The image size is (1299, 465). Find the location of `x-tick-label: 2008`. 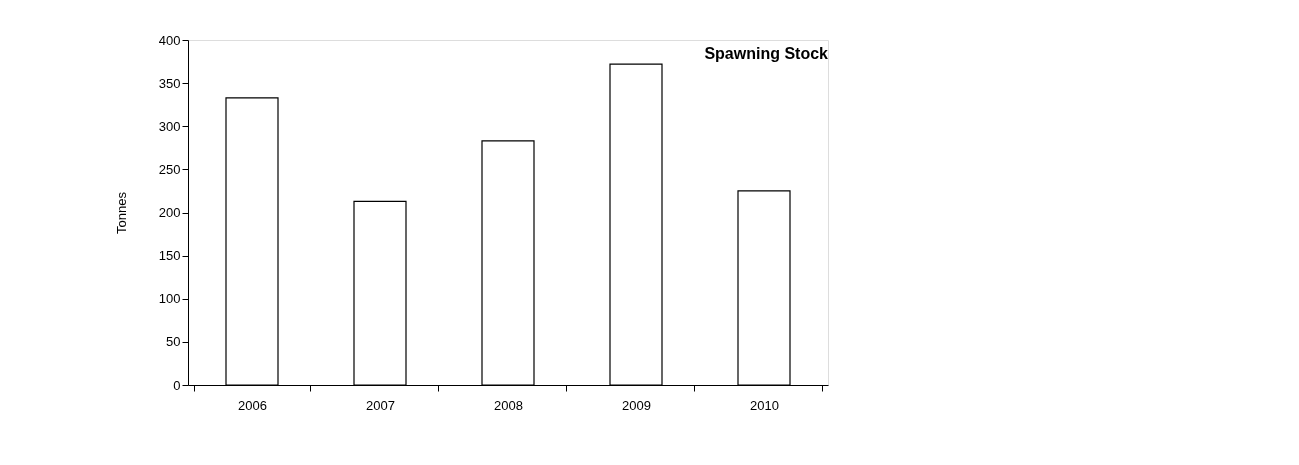

x-tick-label: 2008 is located at coordinates (508, 405).